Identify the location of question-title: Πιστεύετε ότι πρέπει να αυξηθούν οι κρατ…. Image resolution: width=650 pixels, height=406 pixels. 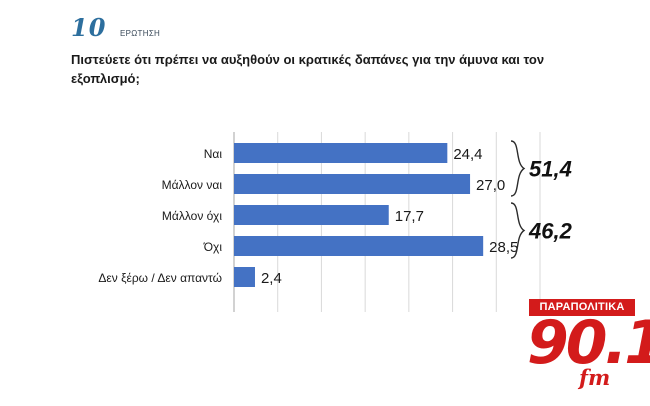
(308, 69).